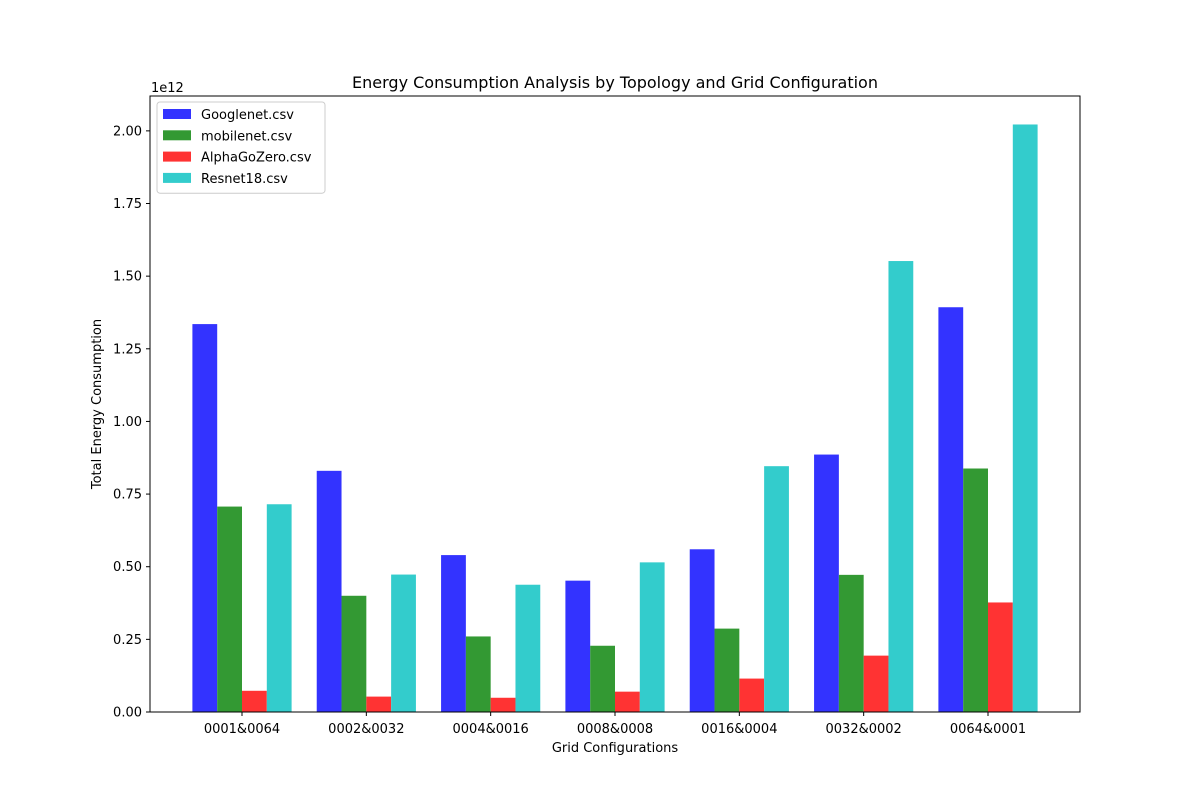 The height and width of the screenshot is (800, 1200). Describe the element at coordinates (127, 640) in the screenshot. I see `y-tick-label: 0.25` at that location.